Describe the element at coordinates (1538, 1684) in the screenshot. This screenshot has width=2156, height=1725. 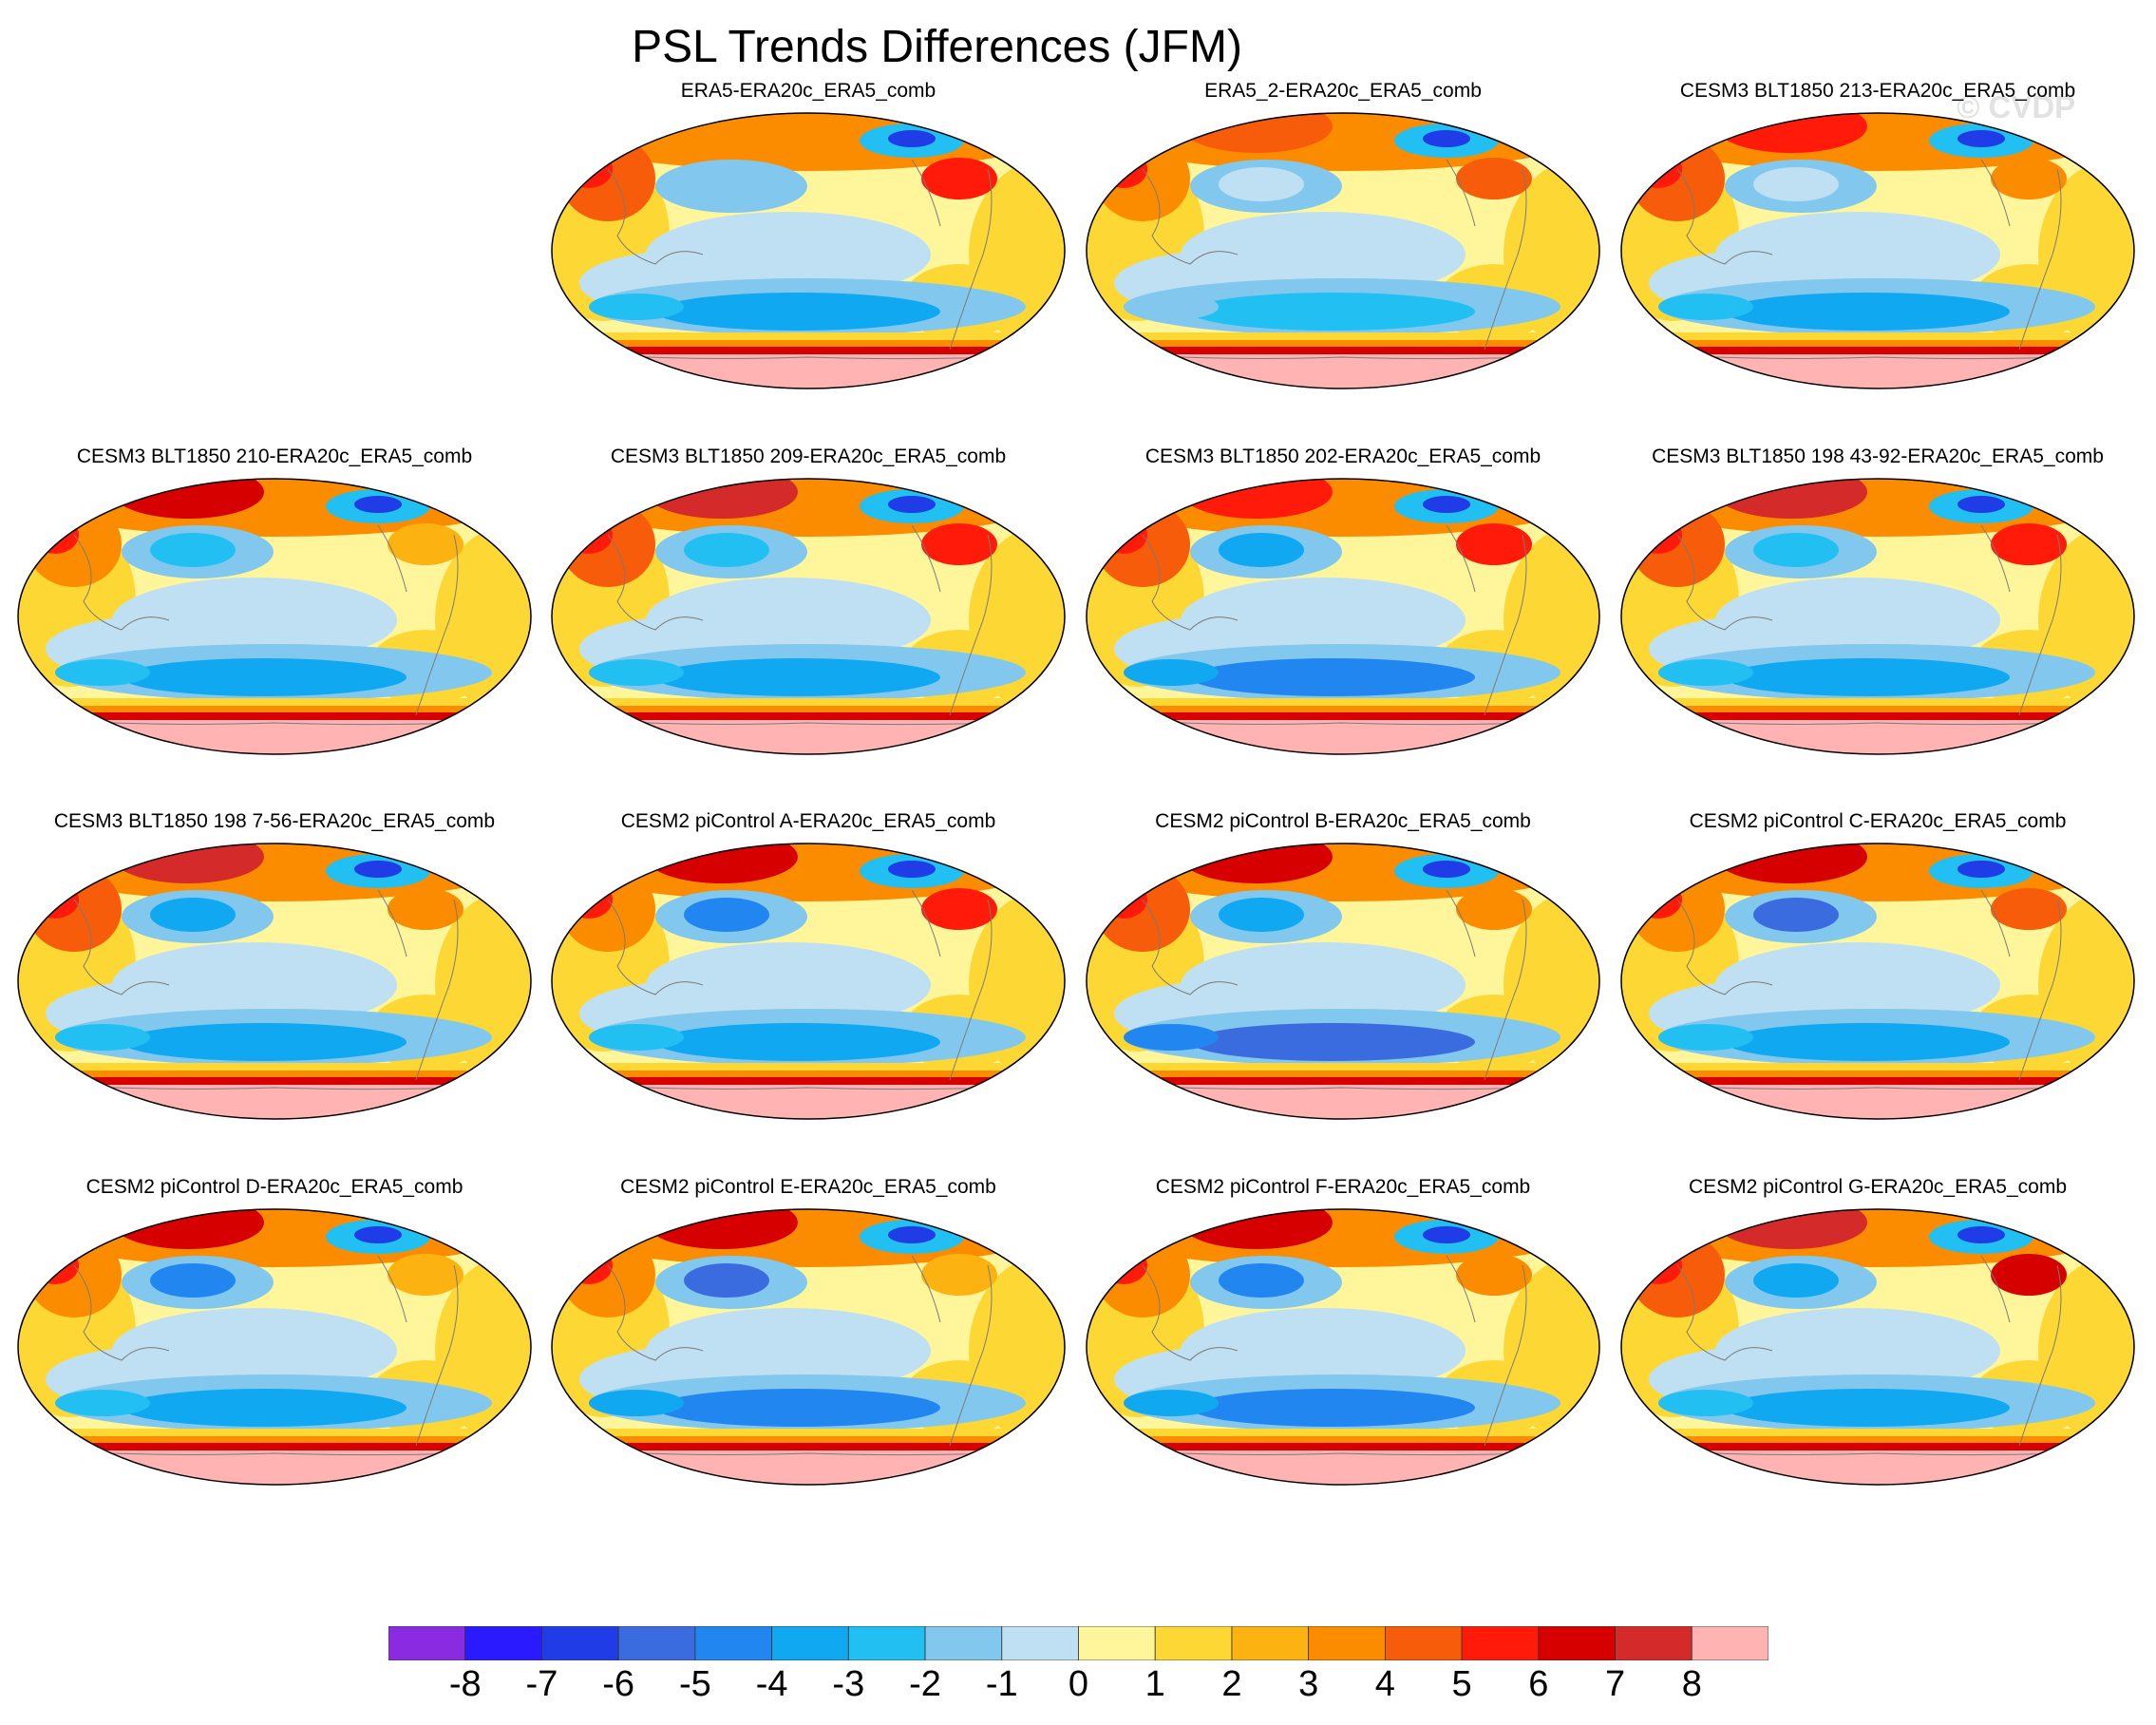
I see `colorbar-tick-label: 6` at that location.